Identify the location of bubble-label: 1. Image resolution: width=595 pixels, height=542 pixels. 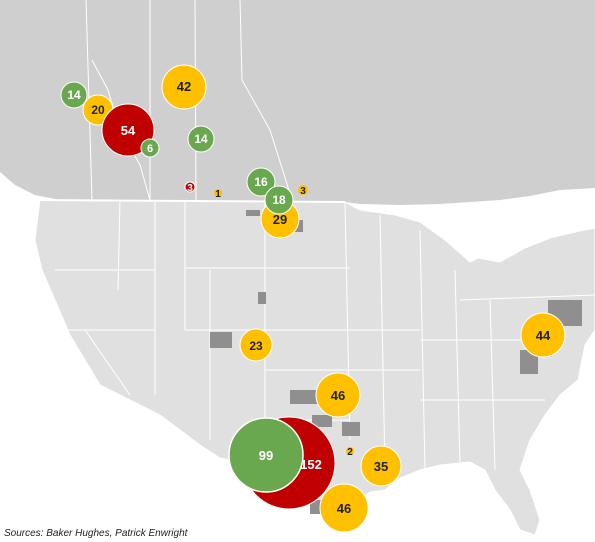
(218, 194).